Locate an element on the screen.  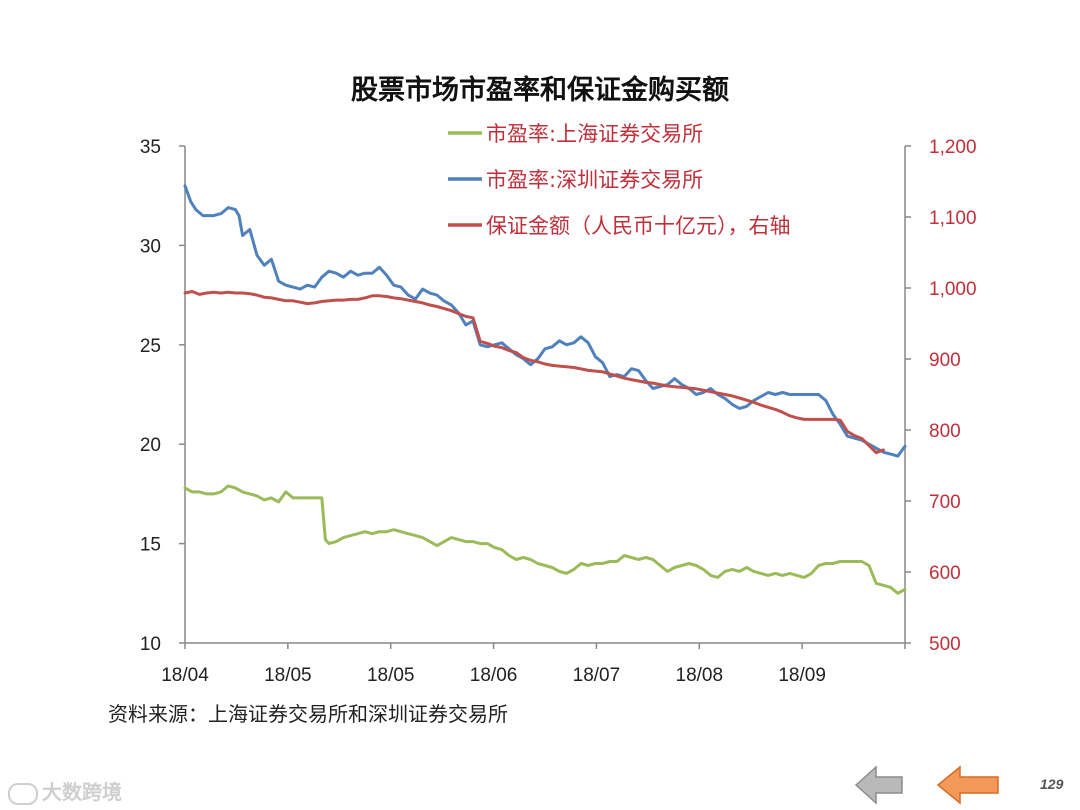
source-note: 资料来源：上海证券交易所和深圳证券交易所 is located at coordinates (308, 714).